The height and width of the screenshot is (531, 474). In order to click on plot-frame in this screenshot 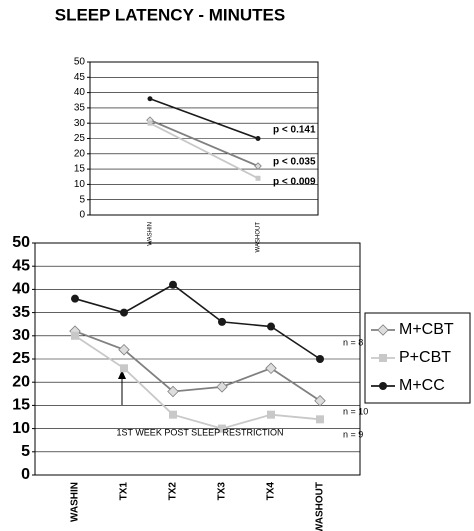, I will do `click(204, 138)`.